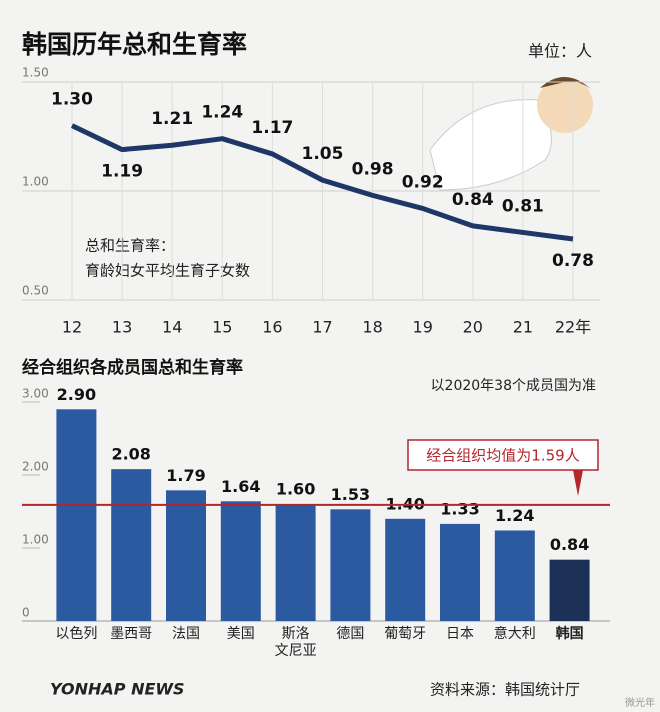 The width and height of the screenshot is (660, 712). Describe the element at coordinates (423, 182) in the screenshot. I see `data-label: 0.92` at that location.